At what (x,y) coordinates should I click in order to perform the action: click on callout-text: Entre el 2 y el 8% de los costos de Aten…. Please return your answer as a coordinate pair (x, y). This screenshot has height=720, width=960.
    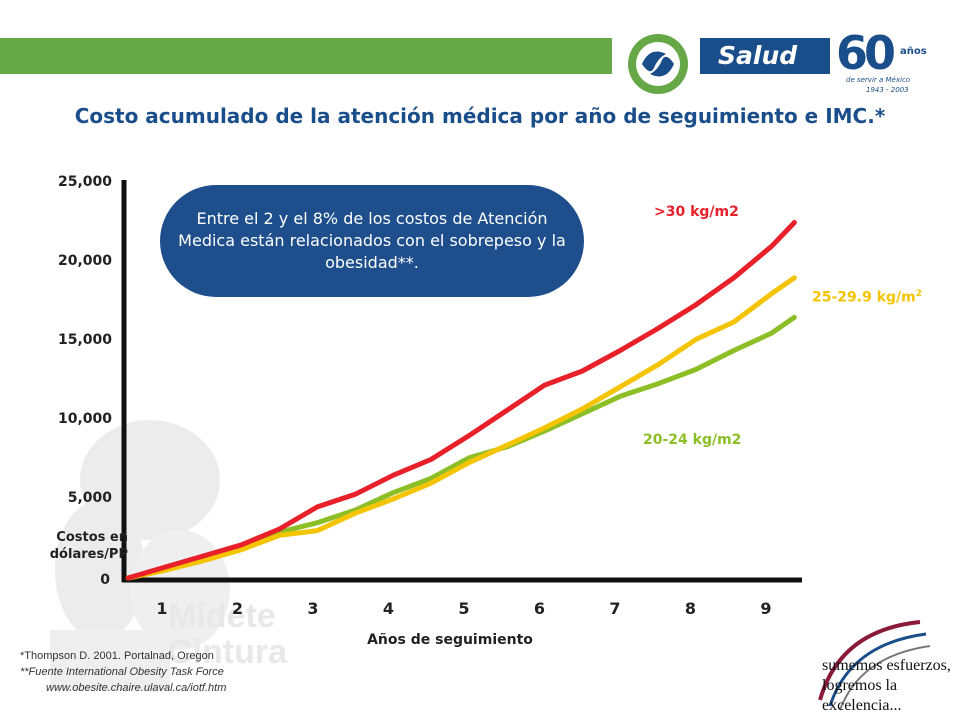
    Looking at the image, I should click on (372, 240).